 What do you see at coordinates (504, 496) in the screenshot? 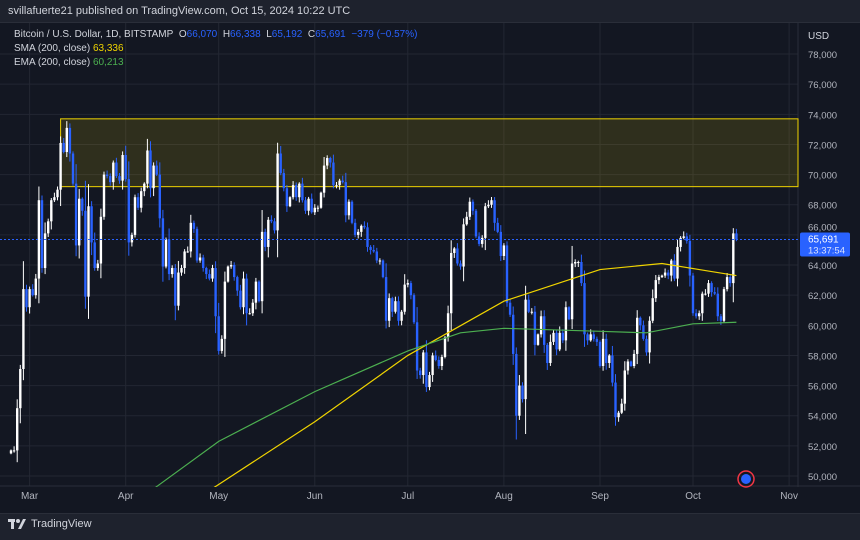
I see `x-tick-label: Aug` at bounding box center [504, 496].